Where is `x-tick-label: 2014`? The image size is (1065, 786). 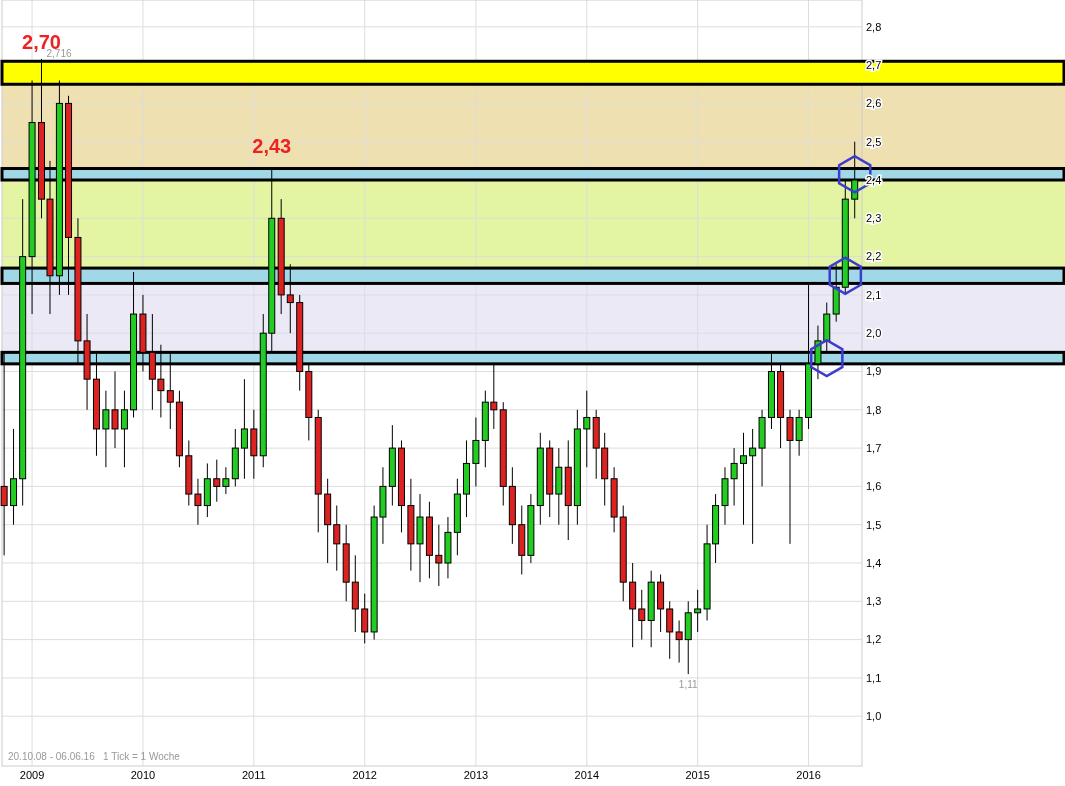 x-tick-label: 2014 is located at coordinates (587, 775).